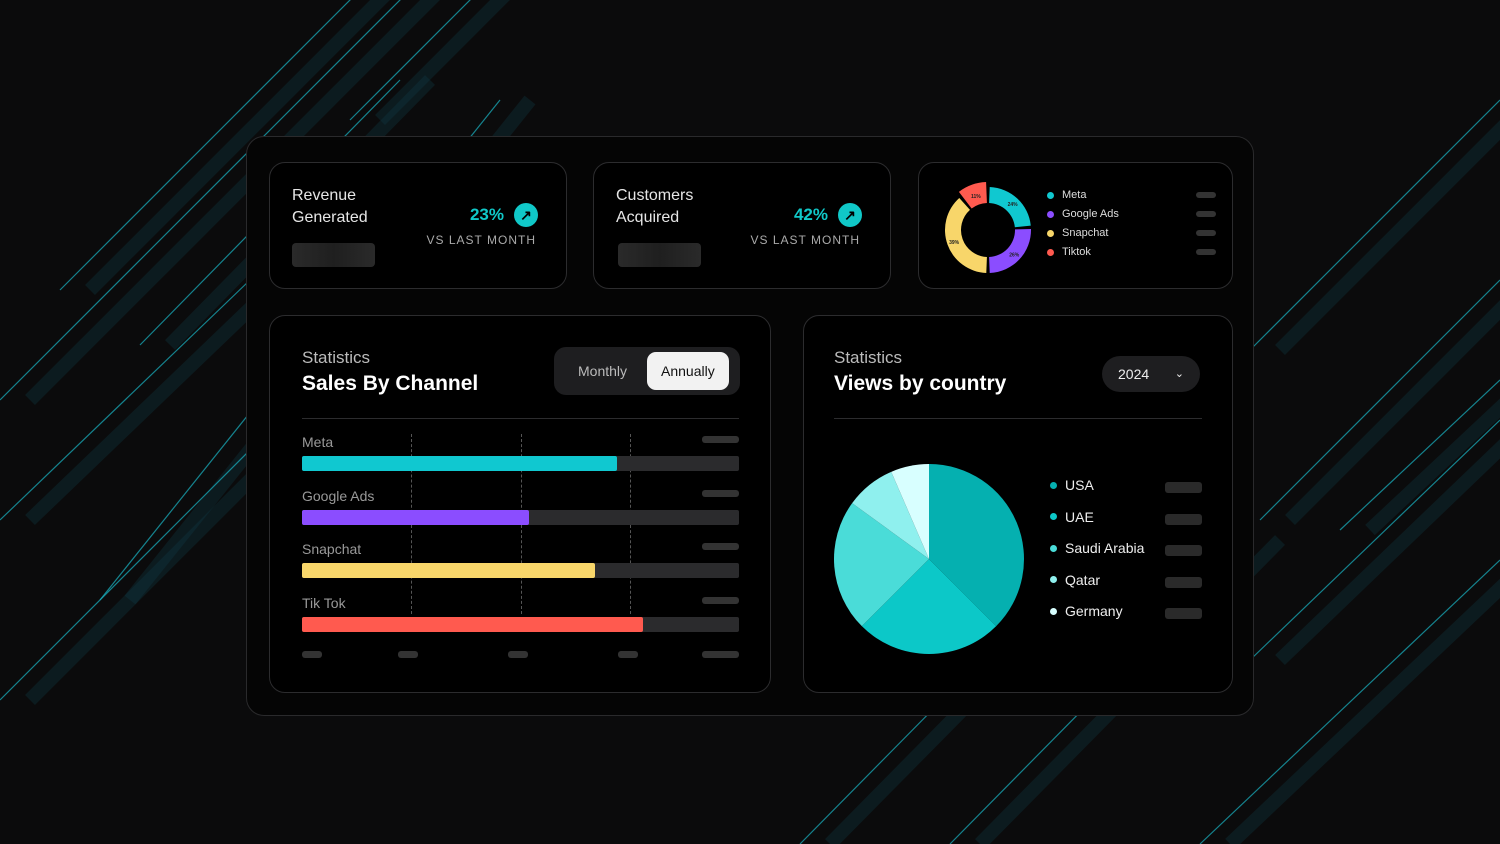  What do you see at coordinates (1014, 256) in the screenshot?
I see `donut-value-label: 26%` at bounding box center [1014, 256].